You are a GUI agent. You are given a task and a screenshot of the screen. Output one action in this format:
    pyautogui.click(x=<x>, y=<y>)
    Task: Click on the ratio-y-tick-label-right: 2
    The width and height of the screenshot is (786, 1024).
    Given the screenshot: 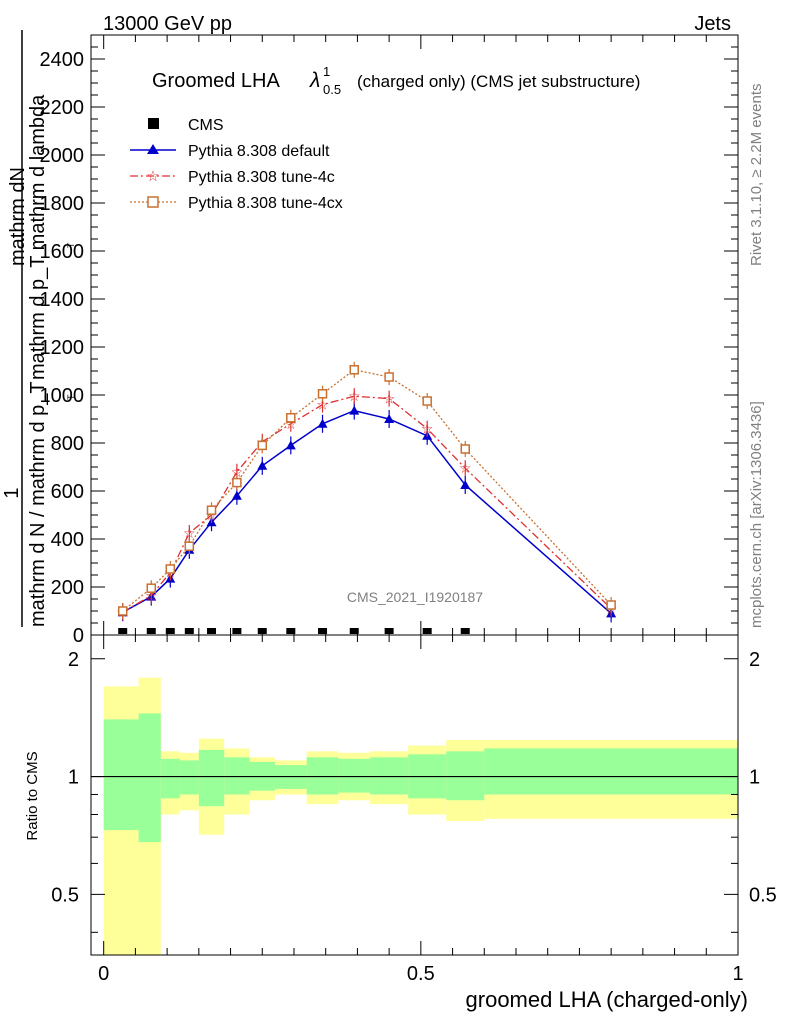 What is the action you would take?
    pyautogui.click(x=754, y=660)
    